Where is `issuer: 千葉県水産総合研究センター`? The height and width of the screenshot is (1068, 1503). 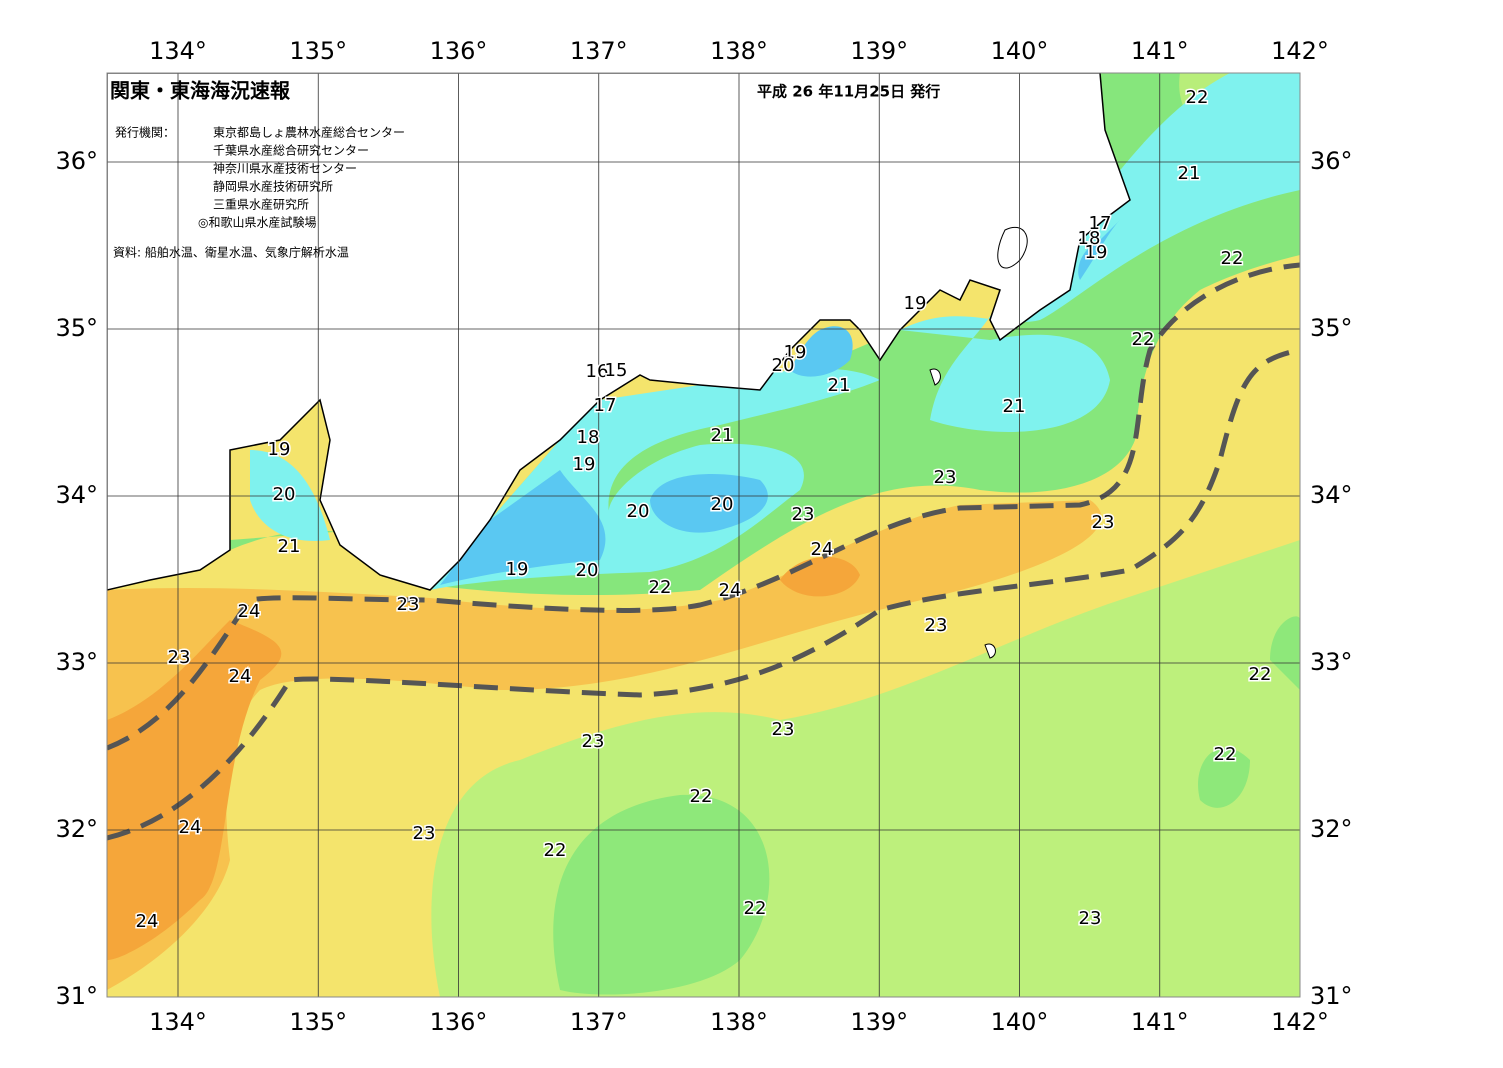
issuer: 千葉県水産総合研究センター is located at coordinates (291, 150).